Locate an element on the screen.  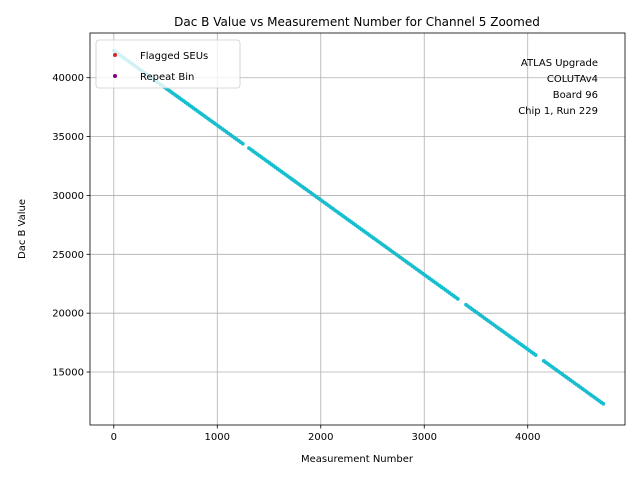
annotation-line-4: Chip 1, Run 229 is located at coordinates (558, 111).